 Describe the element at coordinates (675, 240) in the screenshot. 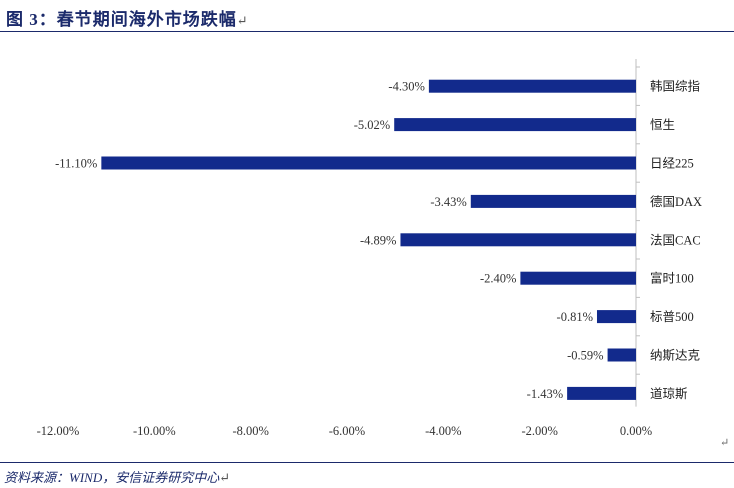

I see `category-label: 法国CAC` at that location.